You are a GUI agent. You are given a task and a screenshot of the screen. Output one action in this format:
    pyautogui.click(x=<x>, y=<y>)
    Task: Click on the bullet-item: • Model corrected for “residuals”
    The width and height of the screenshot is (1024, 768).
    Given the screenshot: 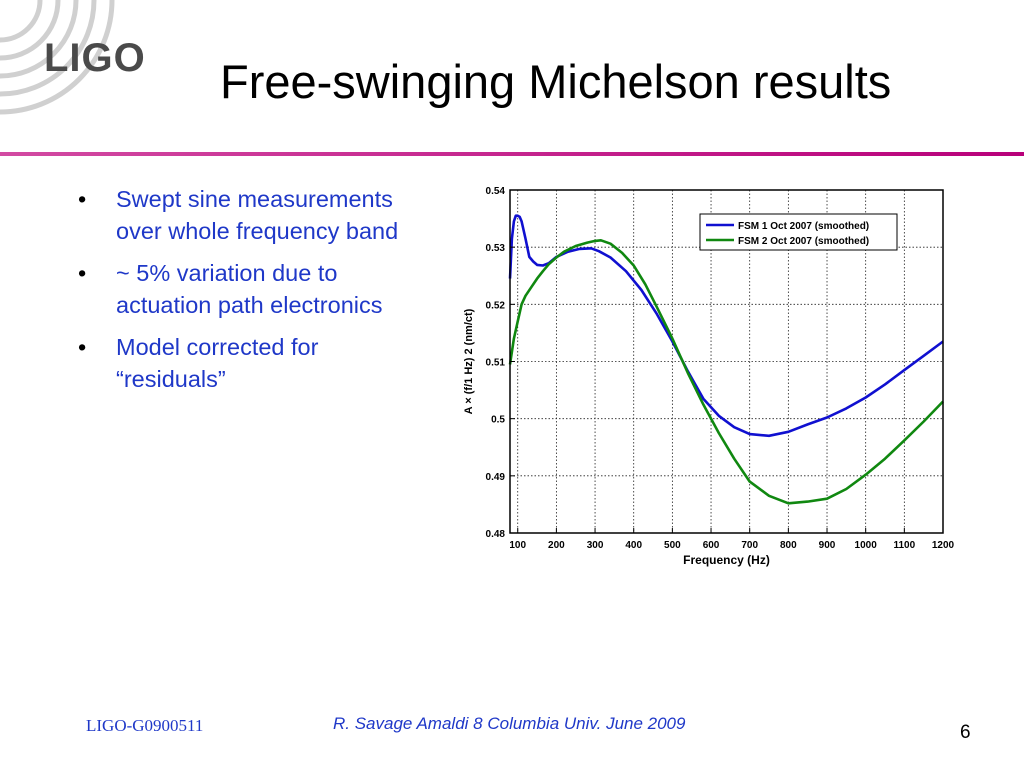 What is the action you would take?
    pyautogui.click(x=248, y=363)
    